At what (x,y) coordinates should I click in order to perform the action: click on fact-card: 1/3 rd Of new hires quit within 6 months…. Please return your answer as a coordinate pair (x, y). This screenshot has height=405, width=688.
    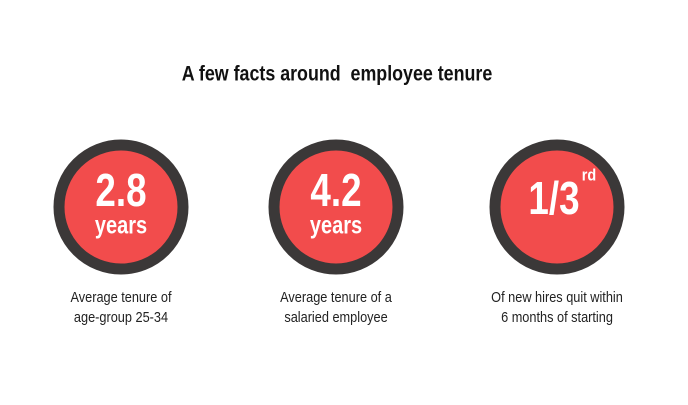
    Looking at the image, I should click on (557, 232).